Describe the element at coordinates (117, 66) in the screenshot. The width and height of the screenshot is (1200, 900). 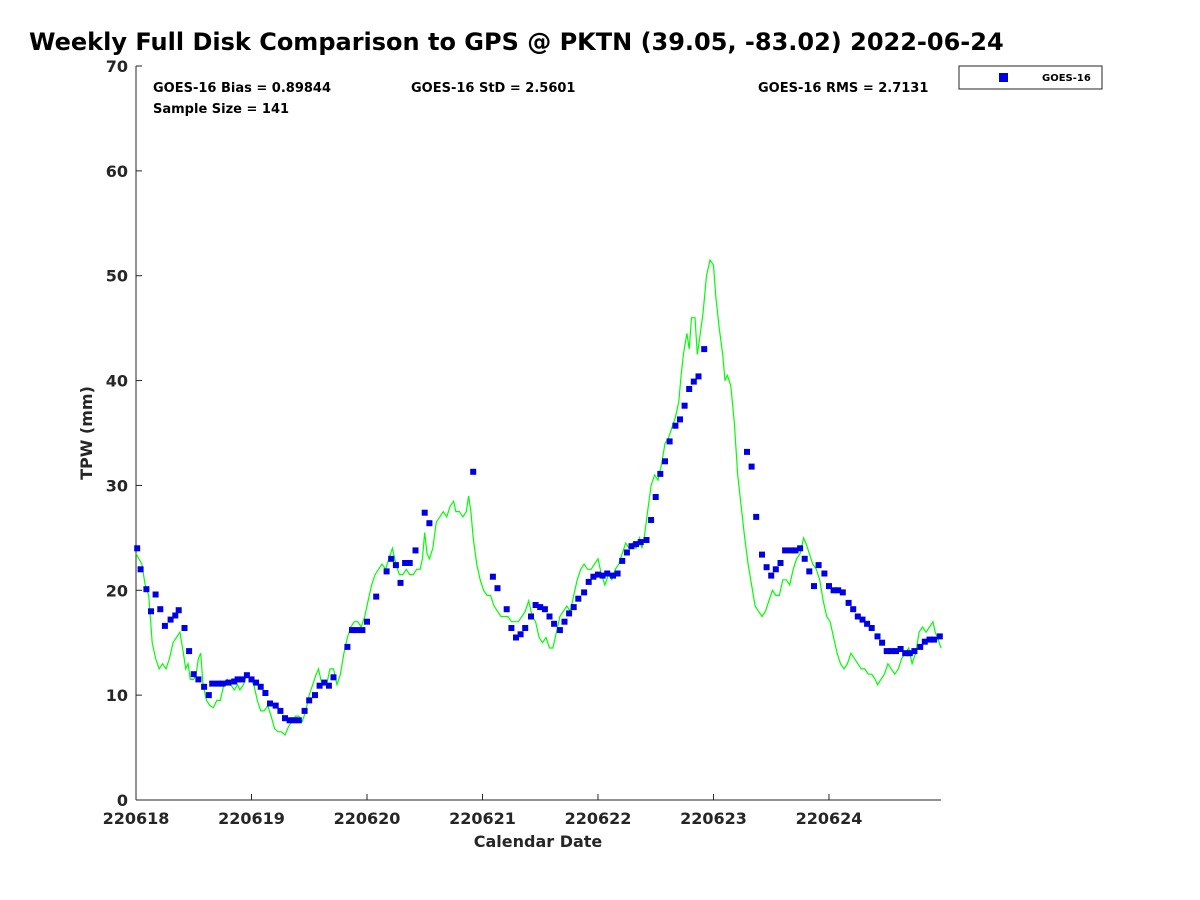
I see `y-tick-label: 70` at that location.